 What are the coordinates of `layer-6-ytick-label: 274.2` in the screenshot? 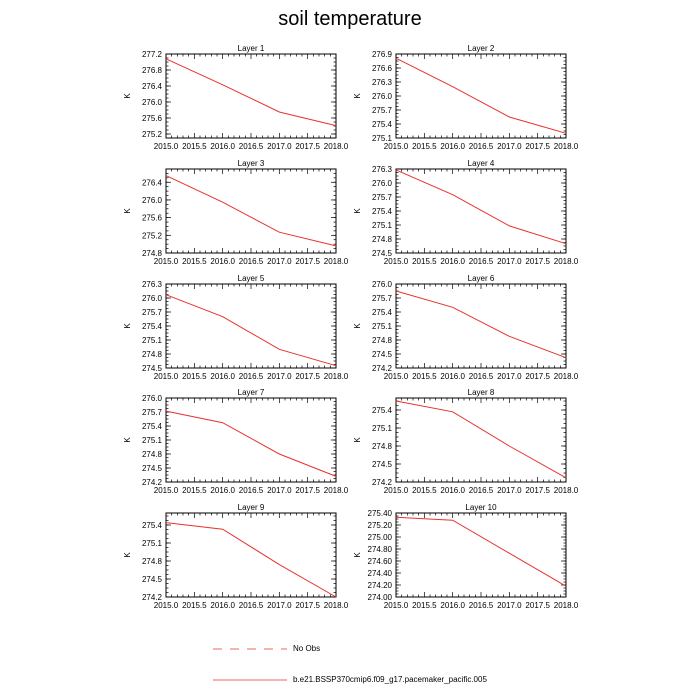 It's located at (382, 368).